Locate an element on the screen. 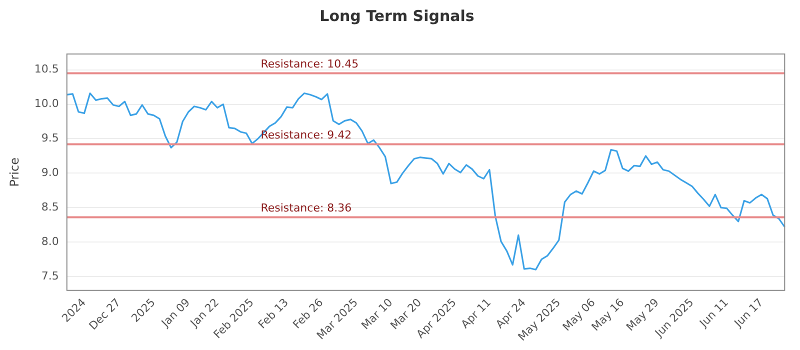  y-tick-label: 8.0 is located at coordinates (50, 241).